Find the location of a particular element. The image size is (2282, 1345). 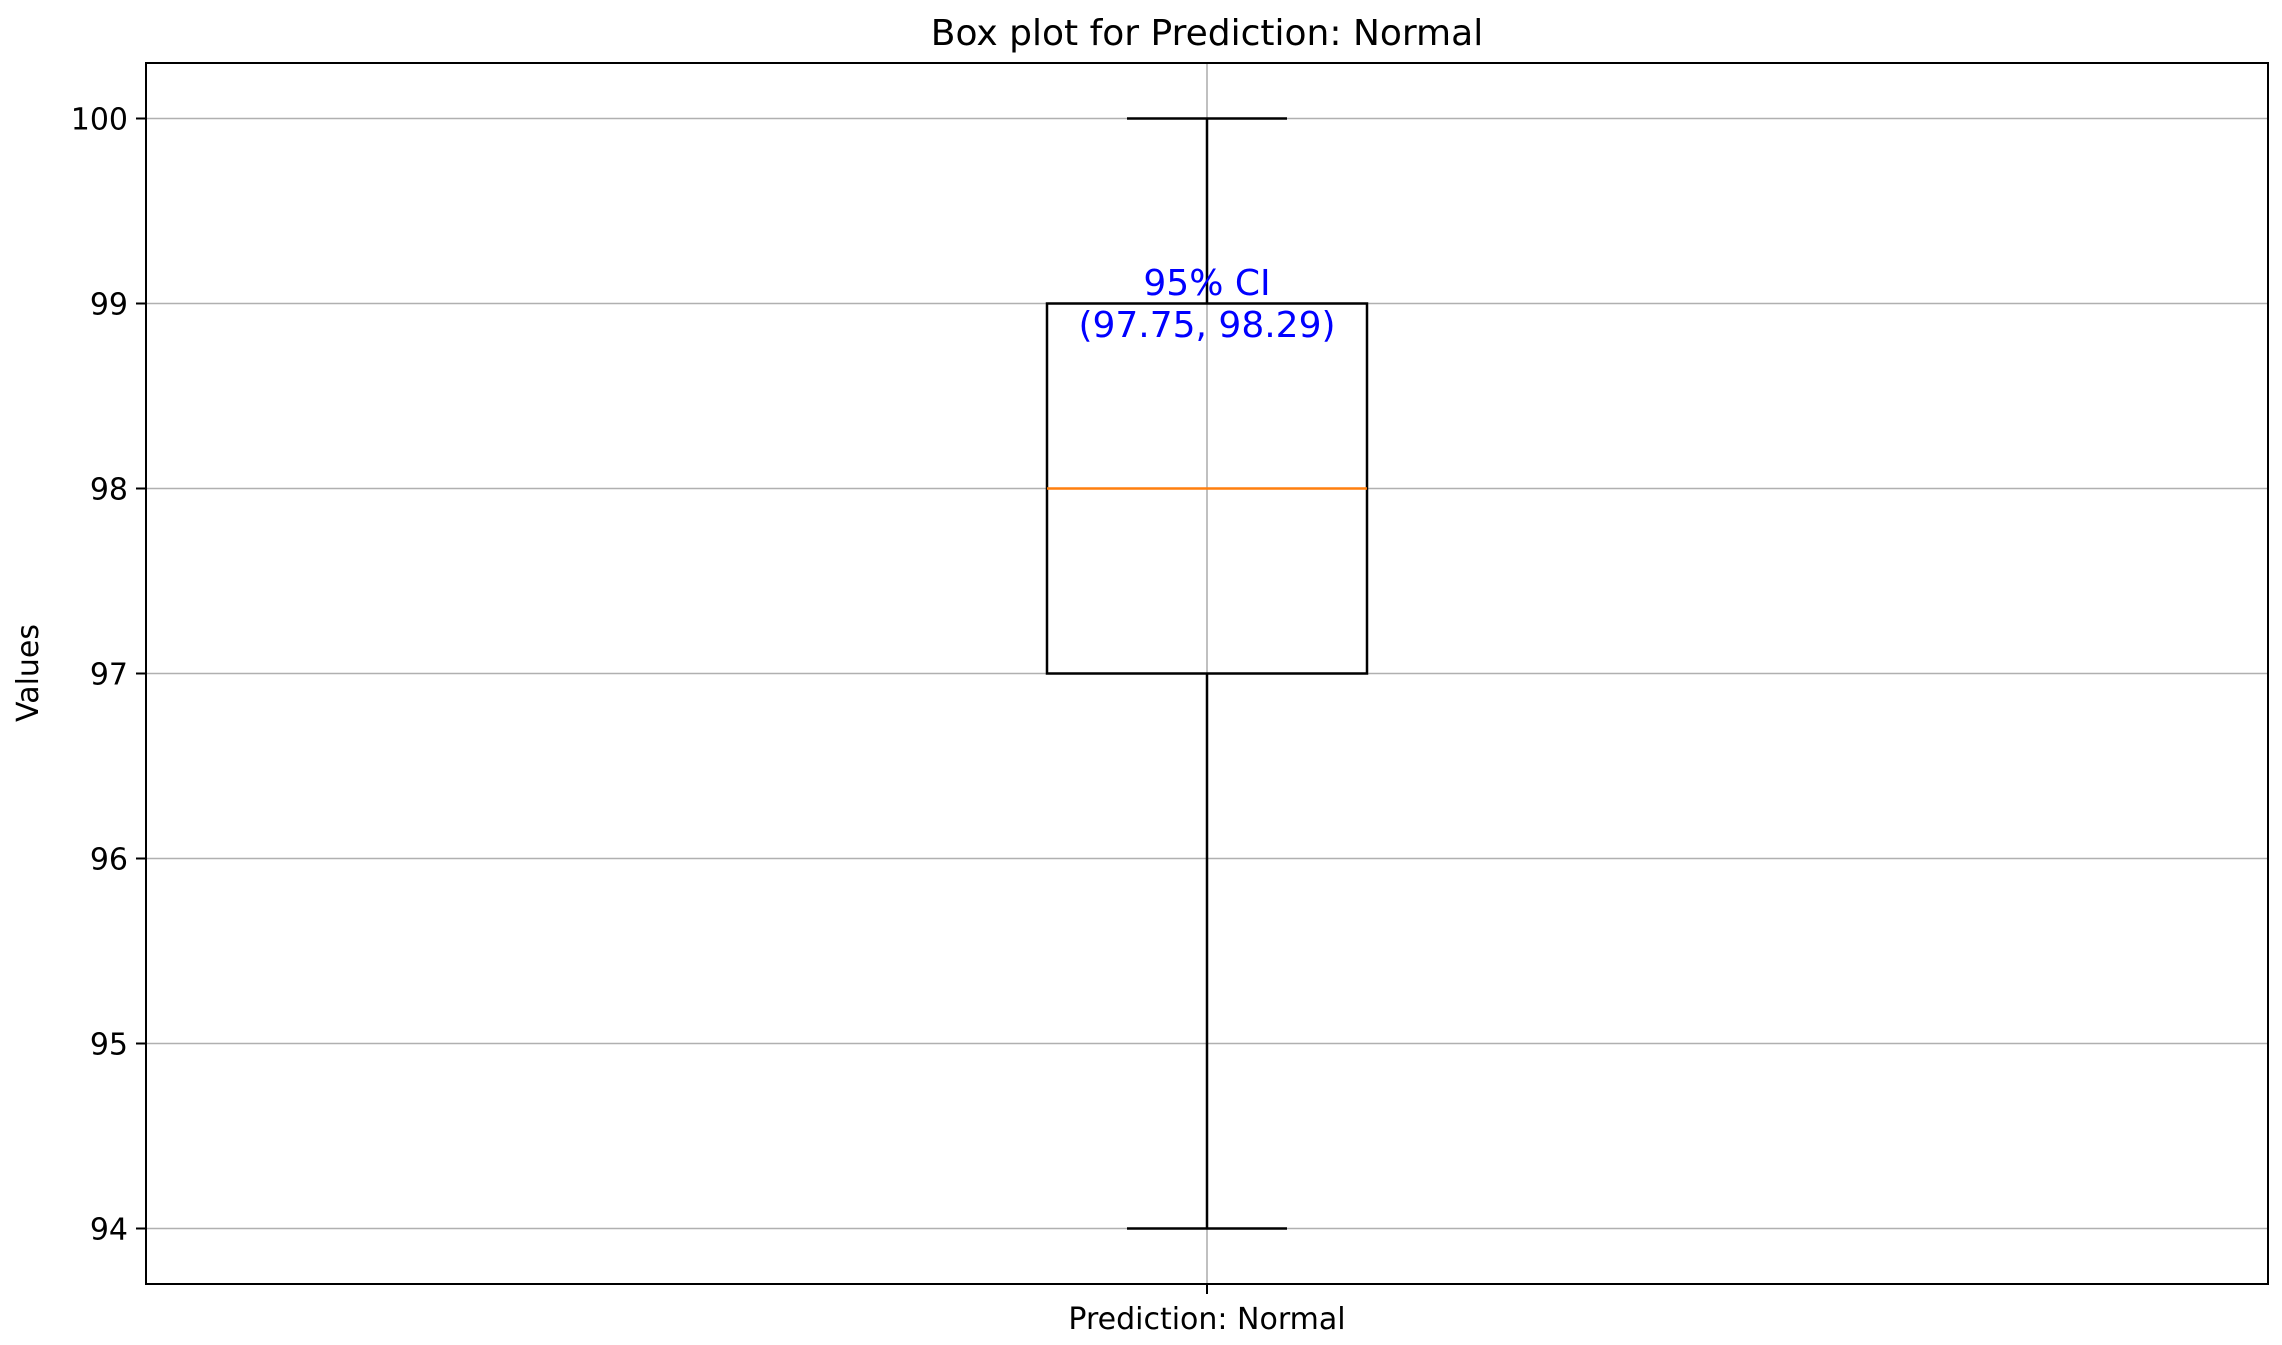

y-tick-label: 98 is located at coordinates (109, 490).